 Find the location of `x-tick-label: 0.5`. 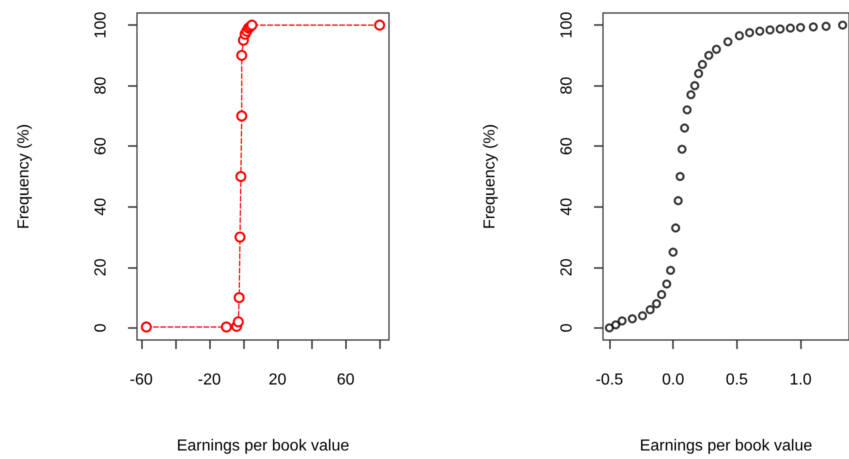

x-tick-label: 0.5 is located at coordinates (737, 380).